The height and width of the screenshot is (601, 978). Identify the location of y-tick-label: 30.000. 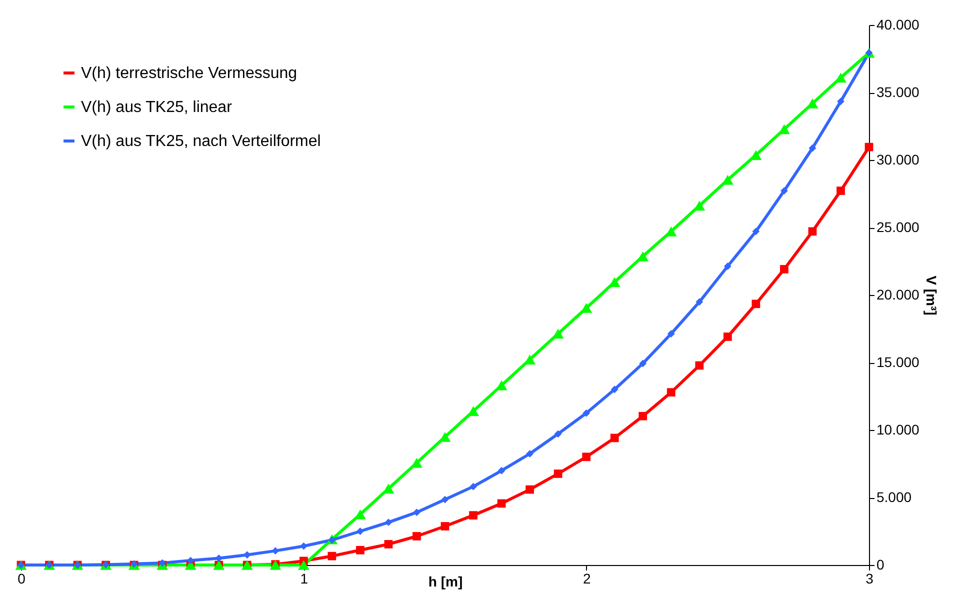
(898, 160).